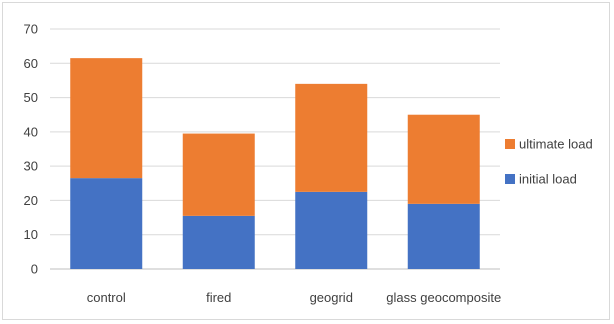  What do you see at coordinates (294, 297) in the screenshot?
I see `x-axis-tick-labels: control fired geogrid glass geocomposite` at bounding box center [294, 297].